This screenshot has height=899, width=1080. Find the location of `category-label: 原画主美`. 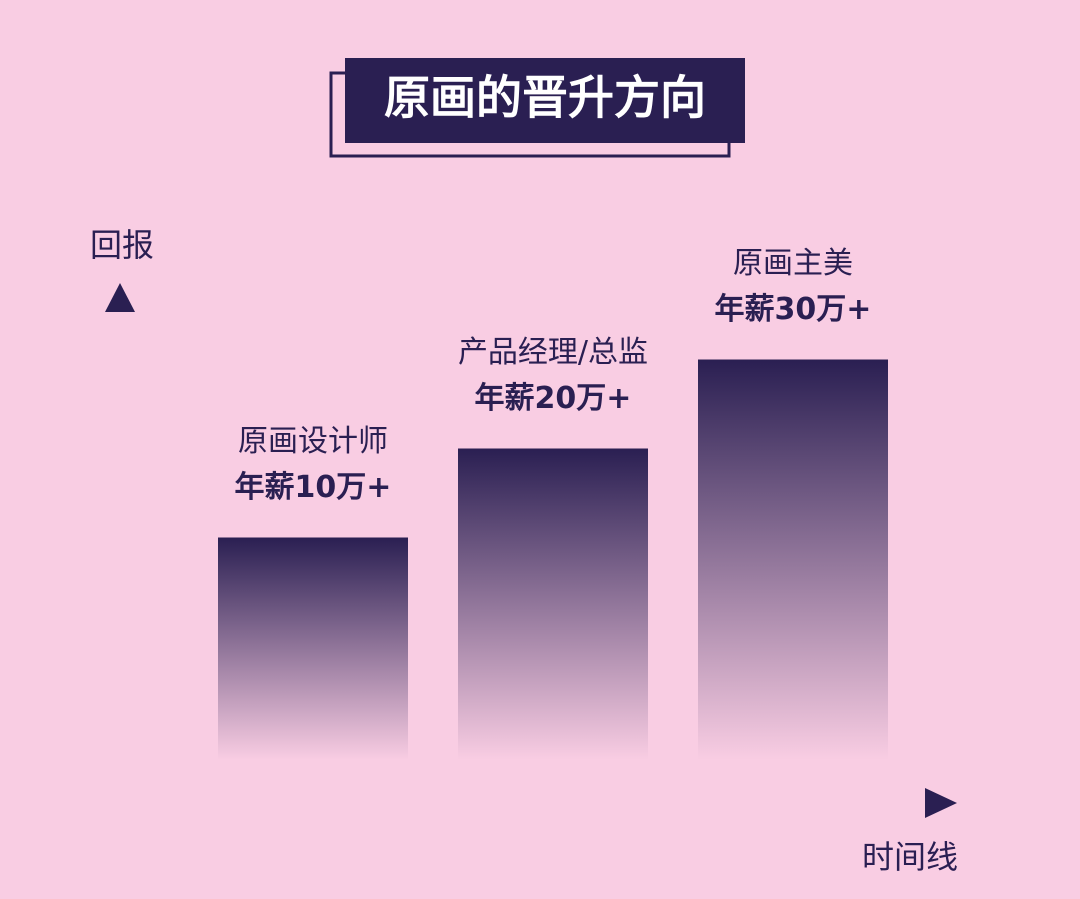

category-label: 原画主美 is located at coordinates (793, 263).